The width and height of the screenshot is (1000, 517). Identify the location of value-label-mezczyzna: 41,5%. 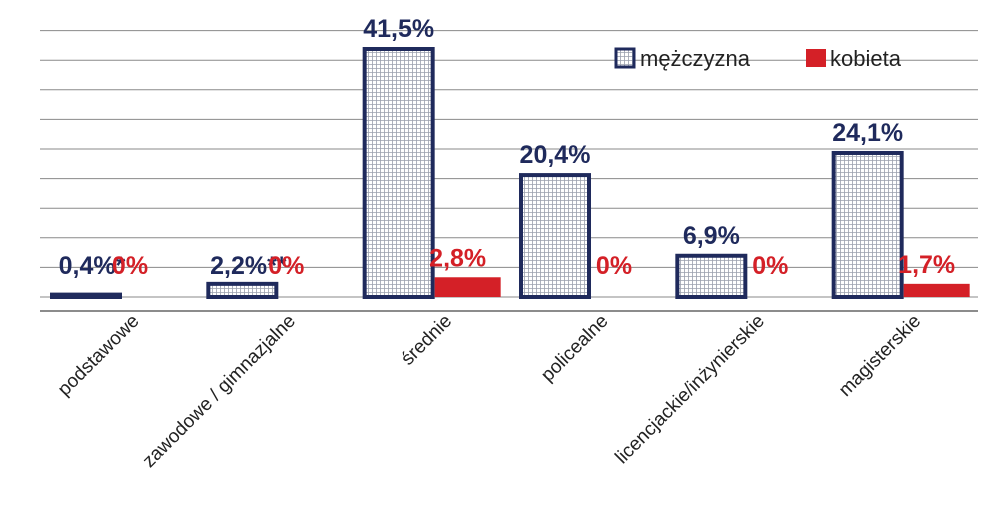
(398, 29).